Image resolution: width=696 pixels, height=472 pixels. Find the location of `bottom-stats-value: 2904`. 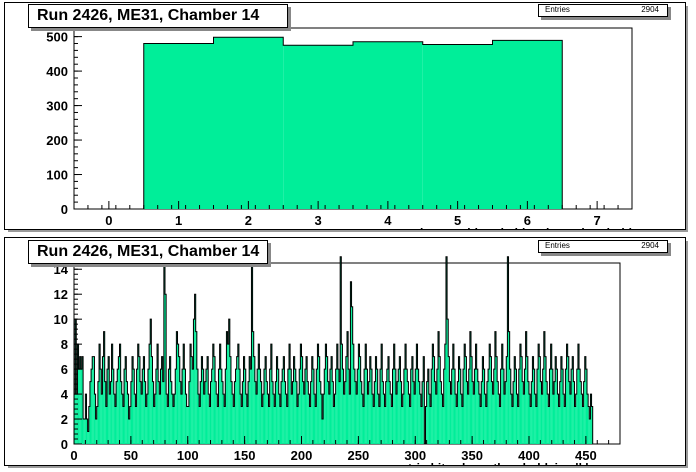

bottom-stats-value: 2904 is located at coordinates (650, 245).